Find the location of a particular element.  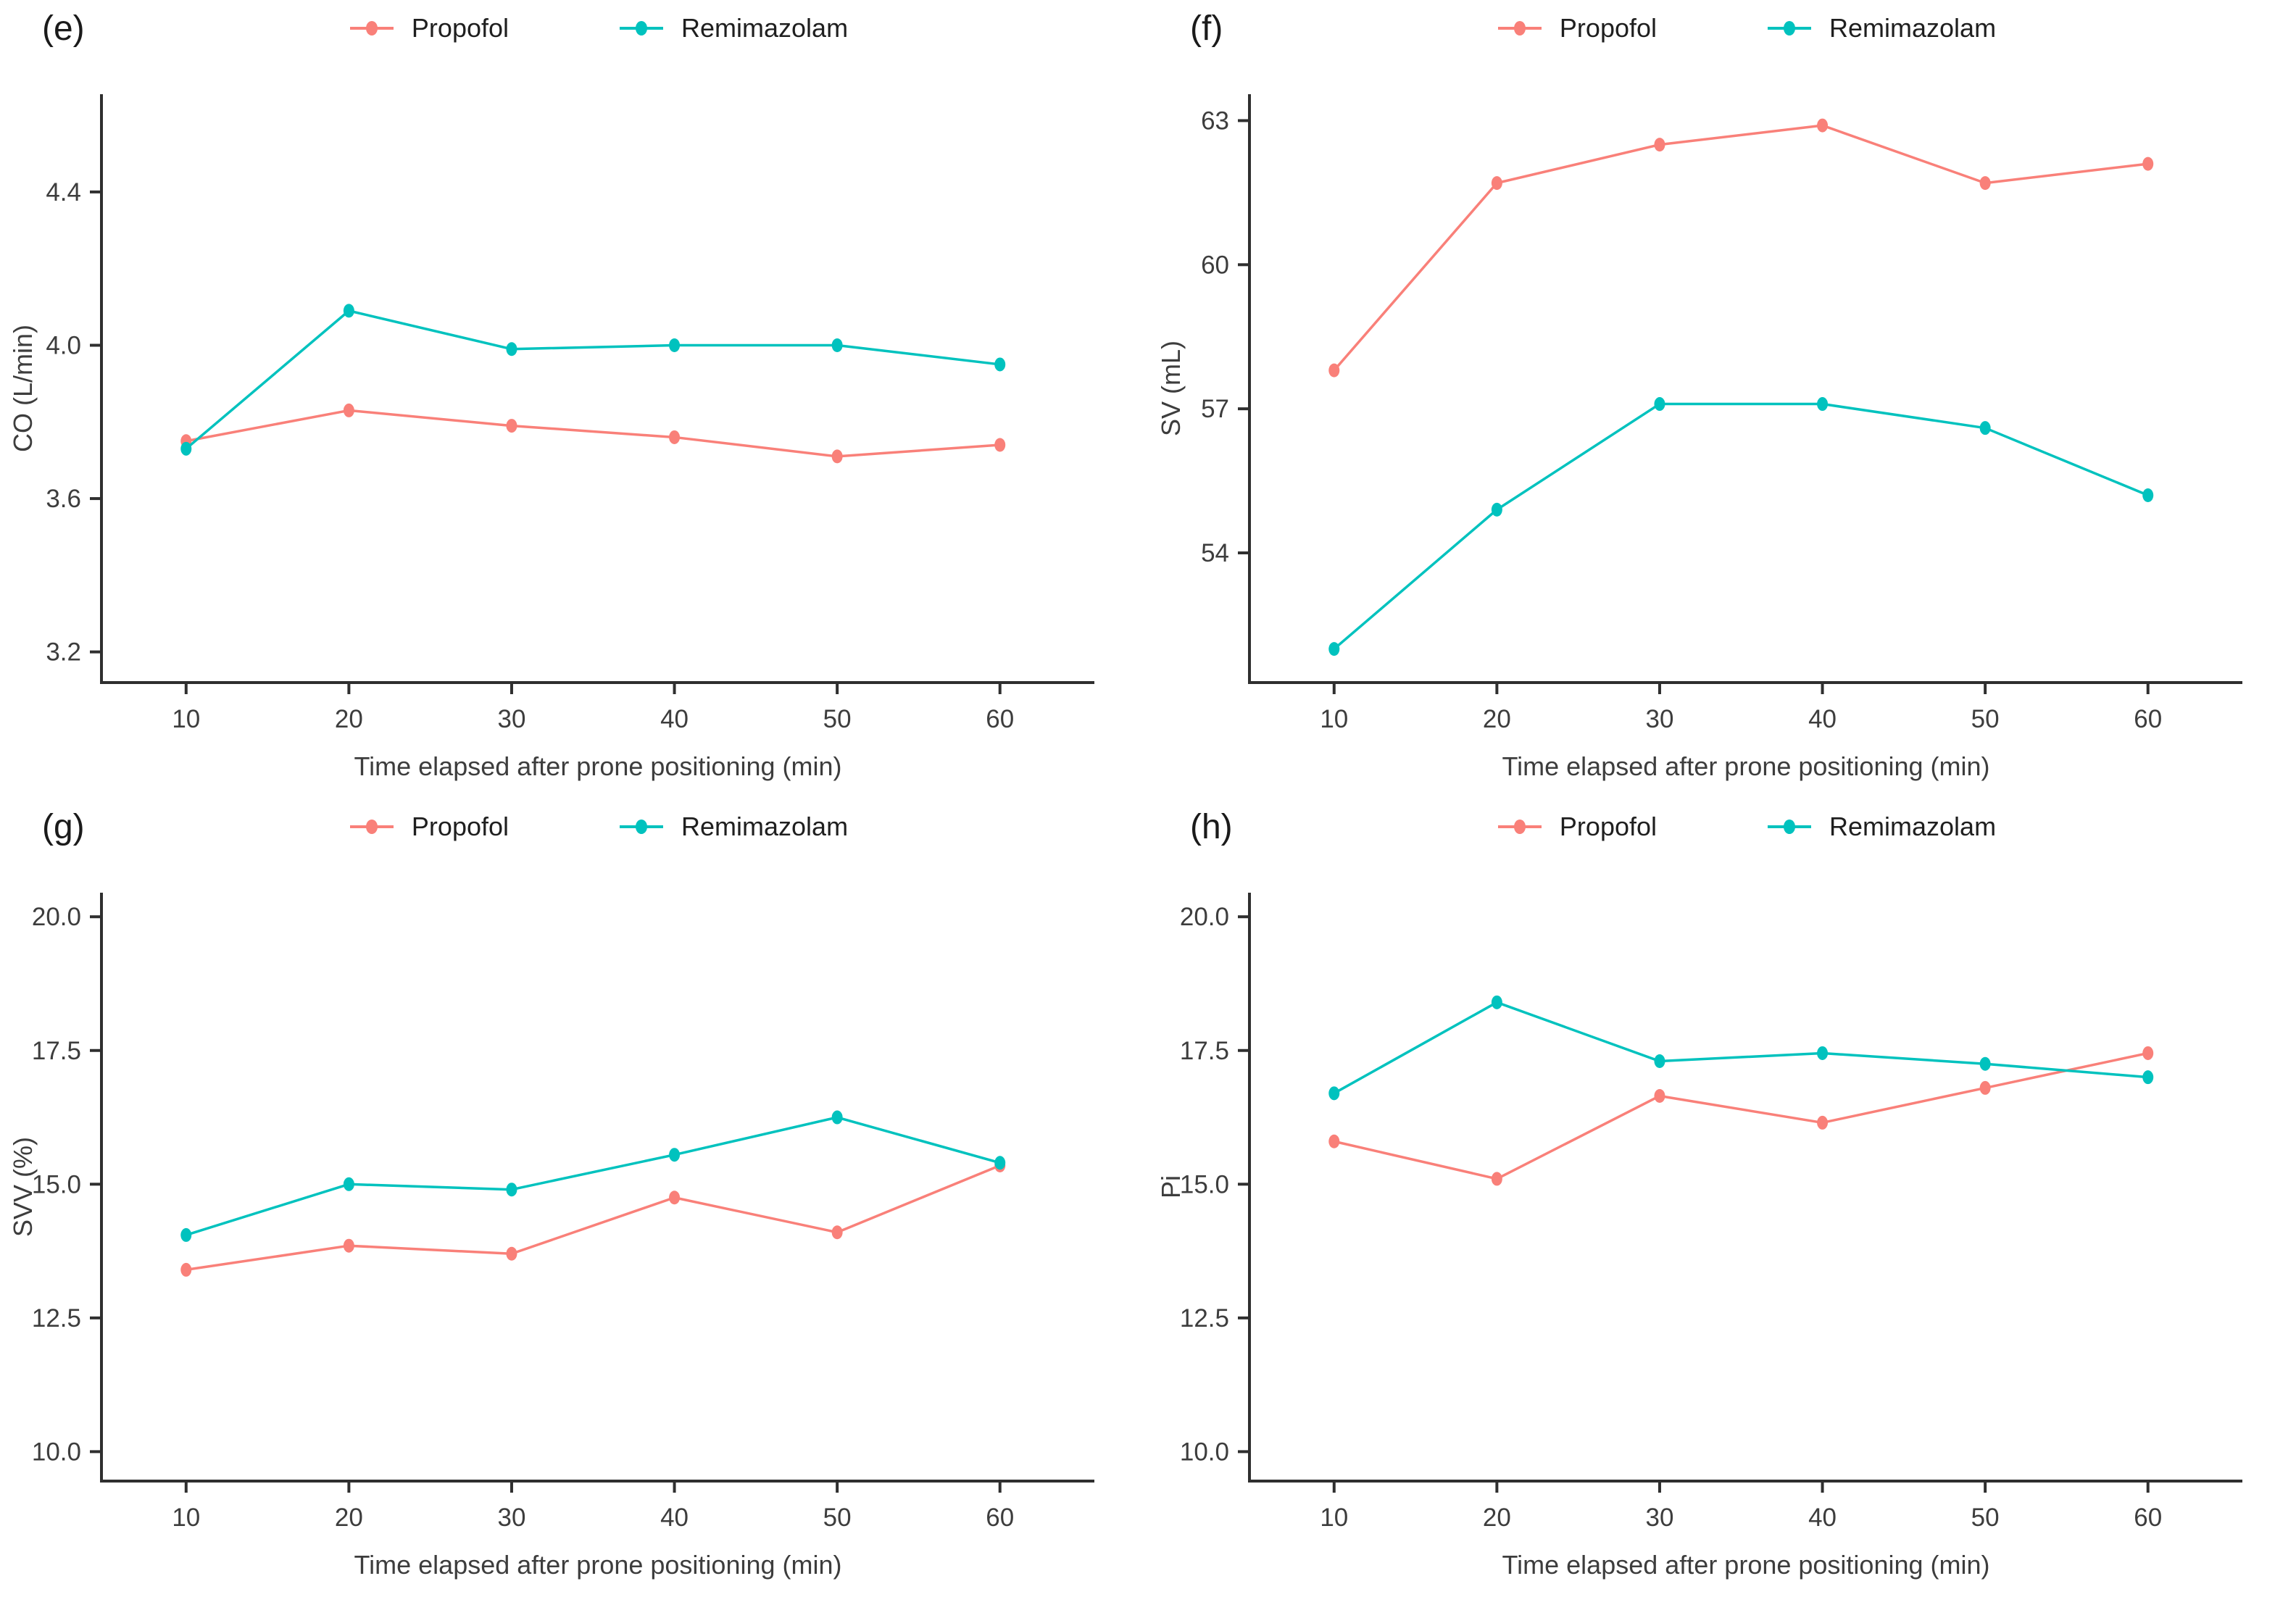

svg-text: Pi is located at coordinates (1171, 1186).